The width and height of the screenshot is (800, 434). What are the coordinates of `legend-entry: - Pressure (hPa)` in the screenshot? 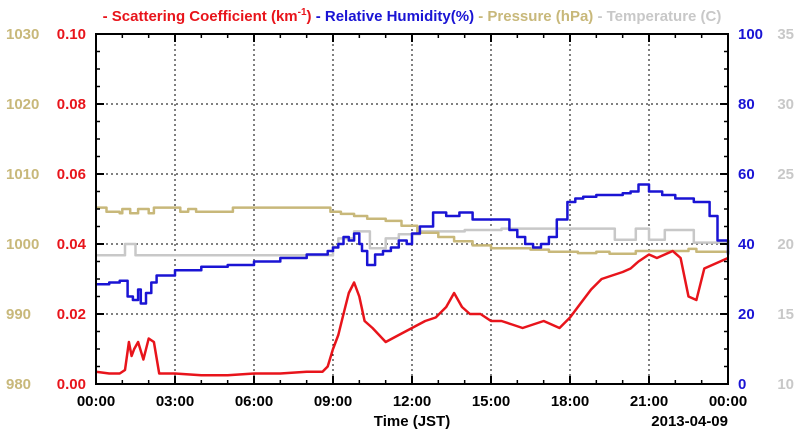 It's located at (533, 16).